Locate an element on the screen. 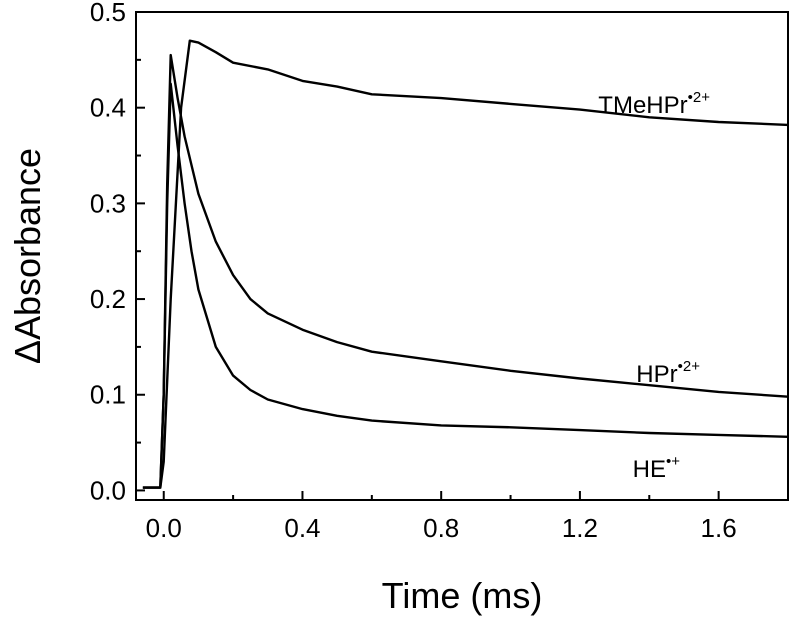 This screenshot has height=625, width=794. y-tick-label: 0.5 is located at coordinates (108, 13).